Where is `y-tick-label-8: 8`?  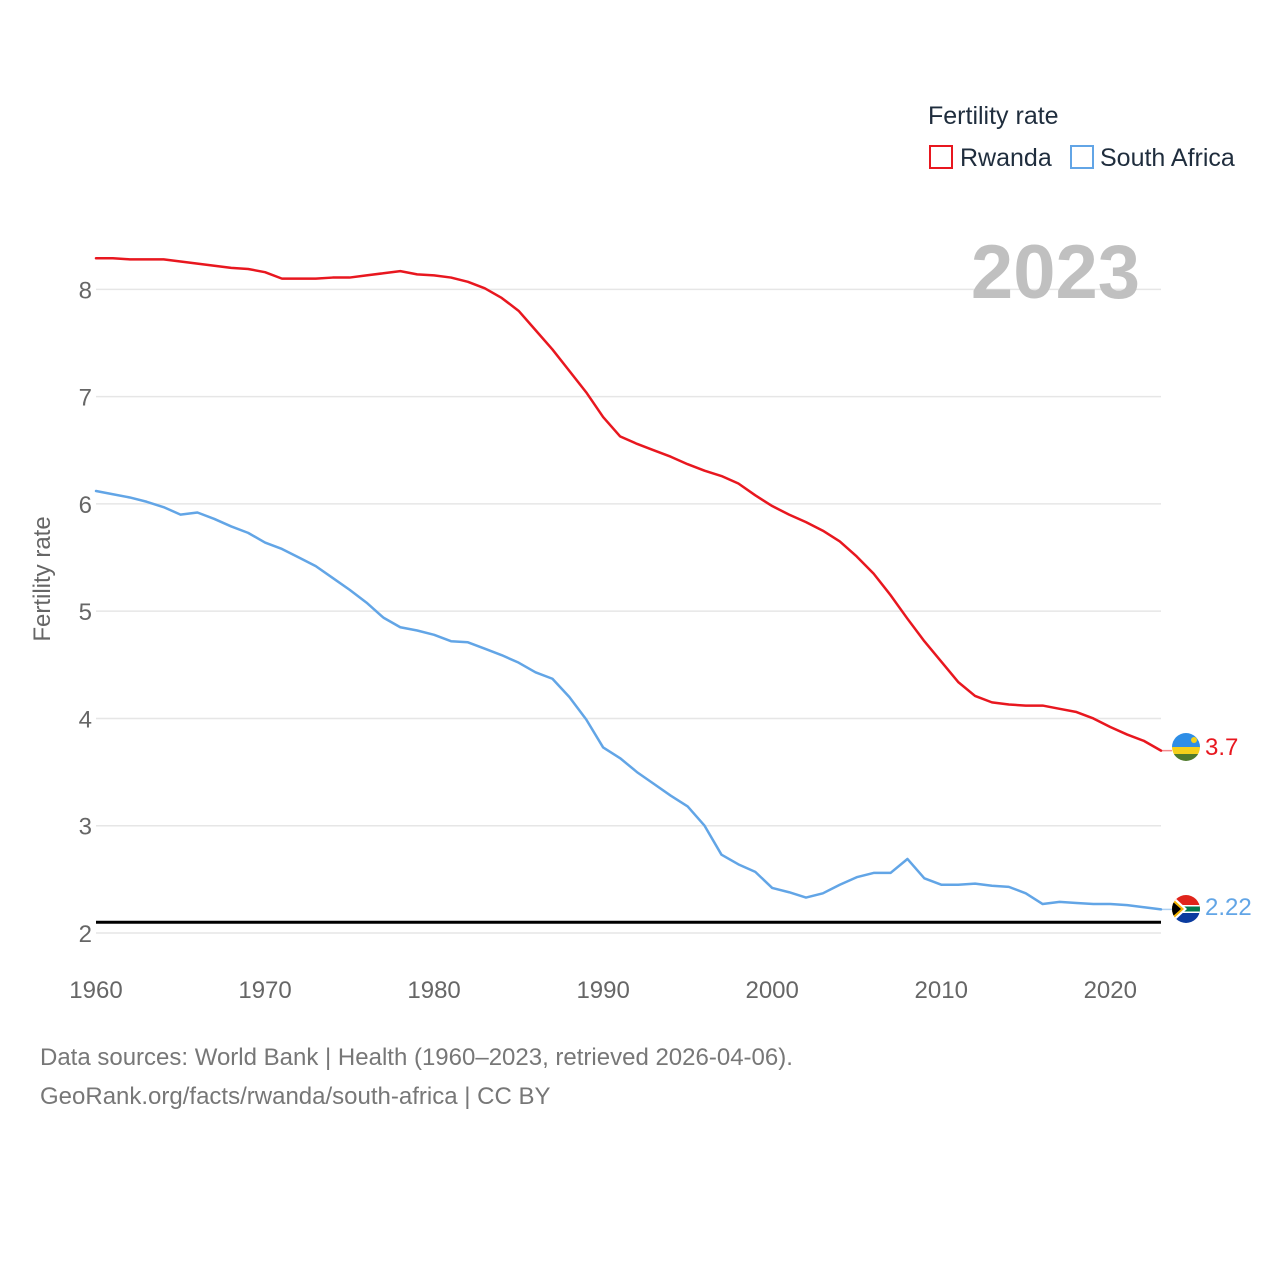 y-tick-label-8: 8 is located at coordinates (85, 290).